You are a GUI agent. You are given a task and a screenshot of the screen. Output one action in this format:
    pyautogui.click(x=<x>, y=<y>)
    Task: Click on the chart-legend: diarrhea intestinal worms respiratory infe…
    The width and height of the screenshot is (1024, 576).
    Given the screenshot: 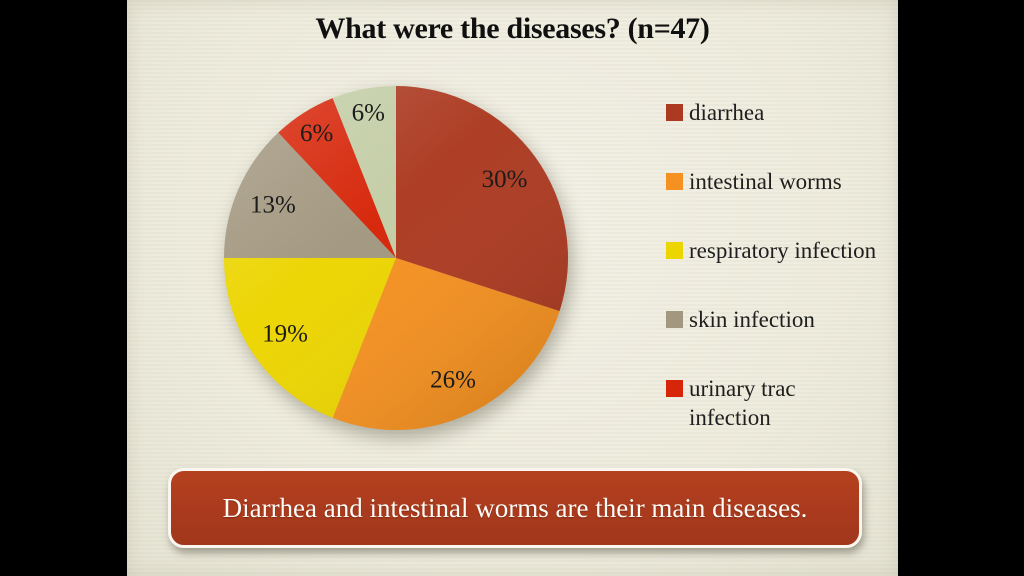 What is the action you would take?
    pyautogui.click(x=773, y=270)
    